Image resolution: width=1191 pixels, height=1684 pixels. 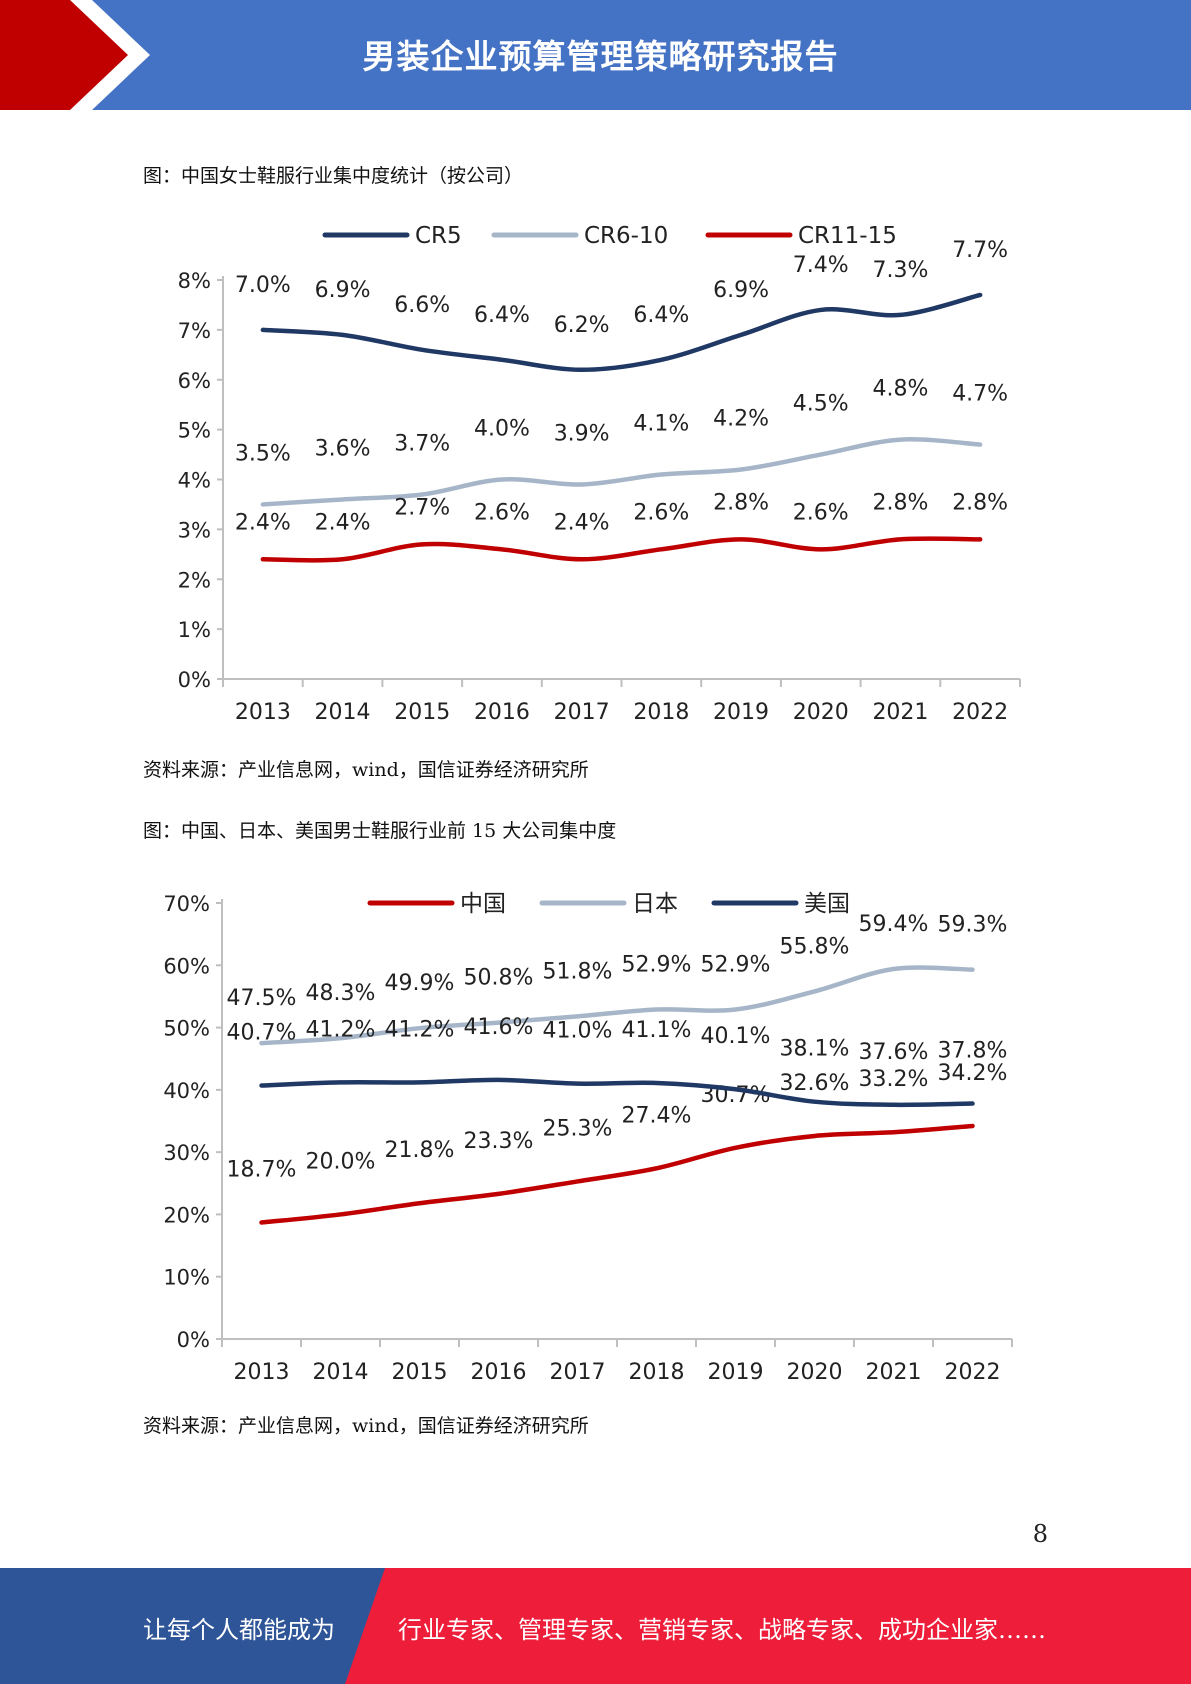 I want to click on footer-slogan-left: 让每个人都能成为, so click(x=239, y=1630).